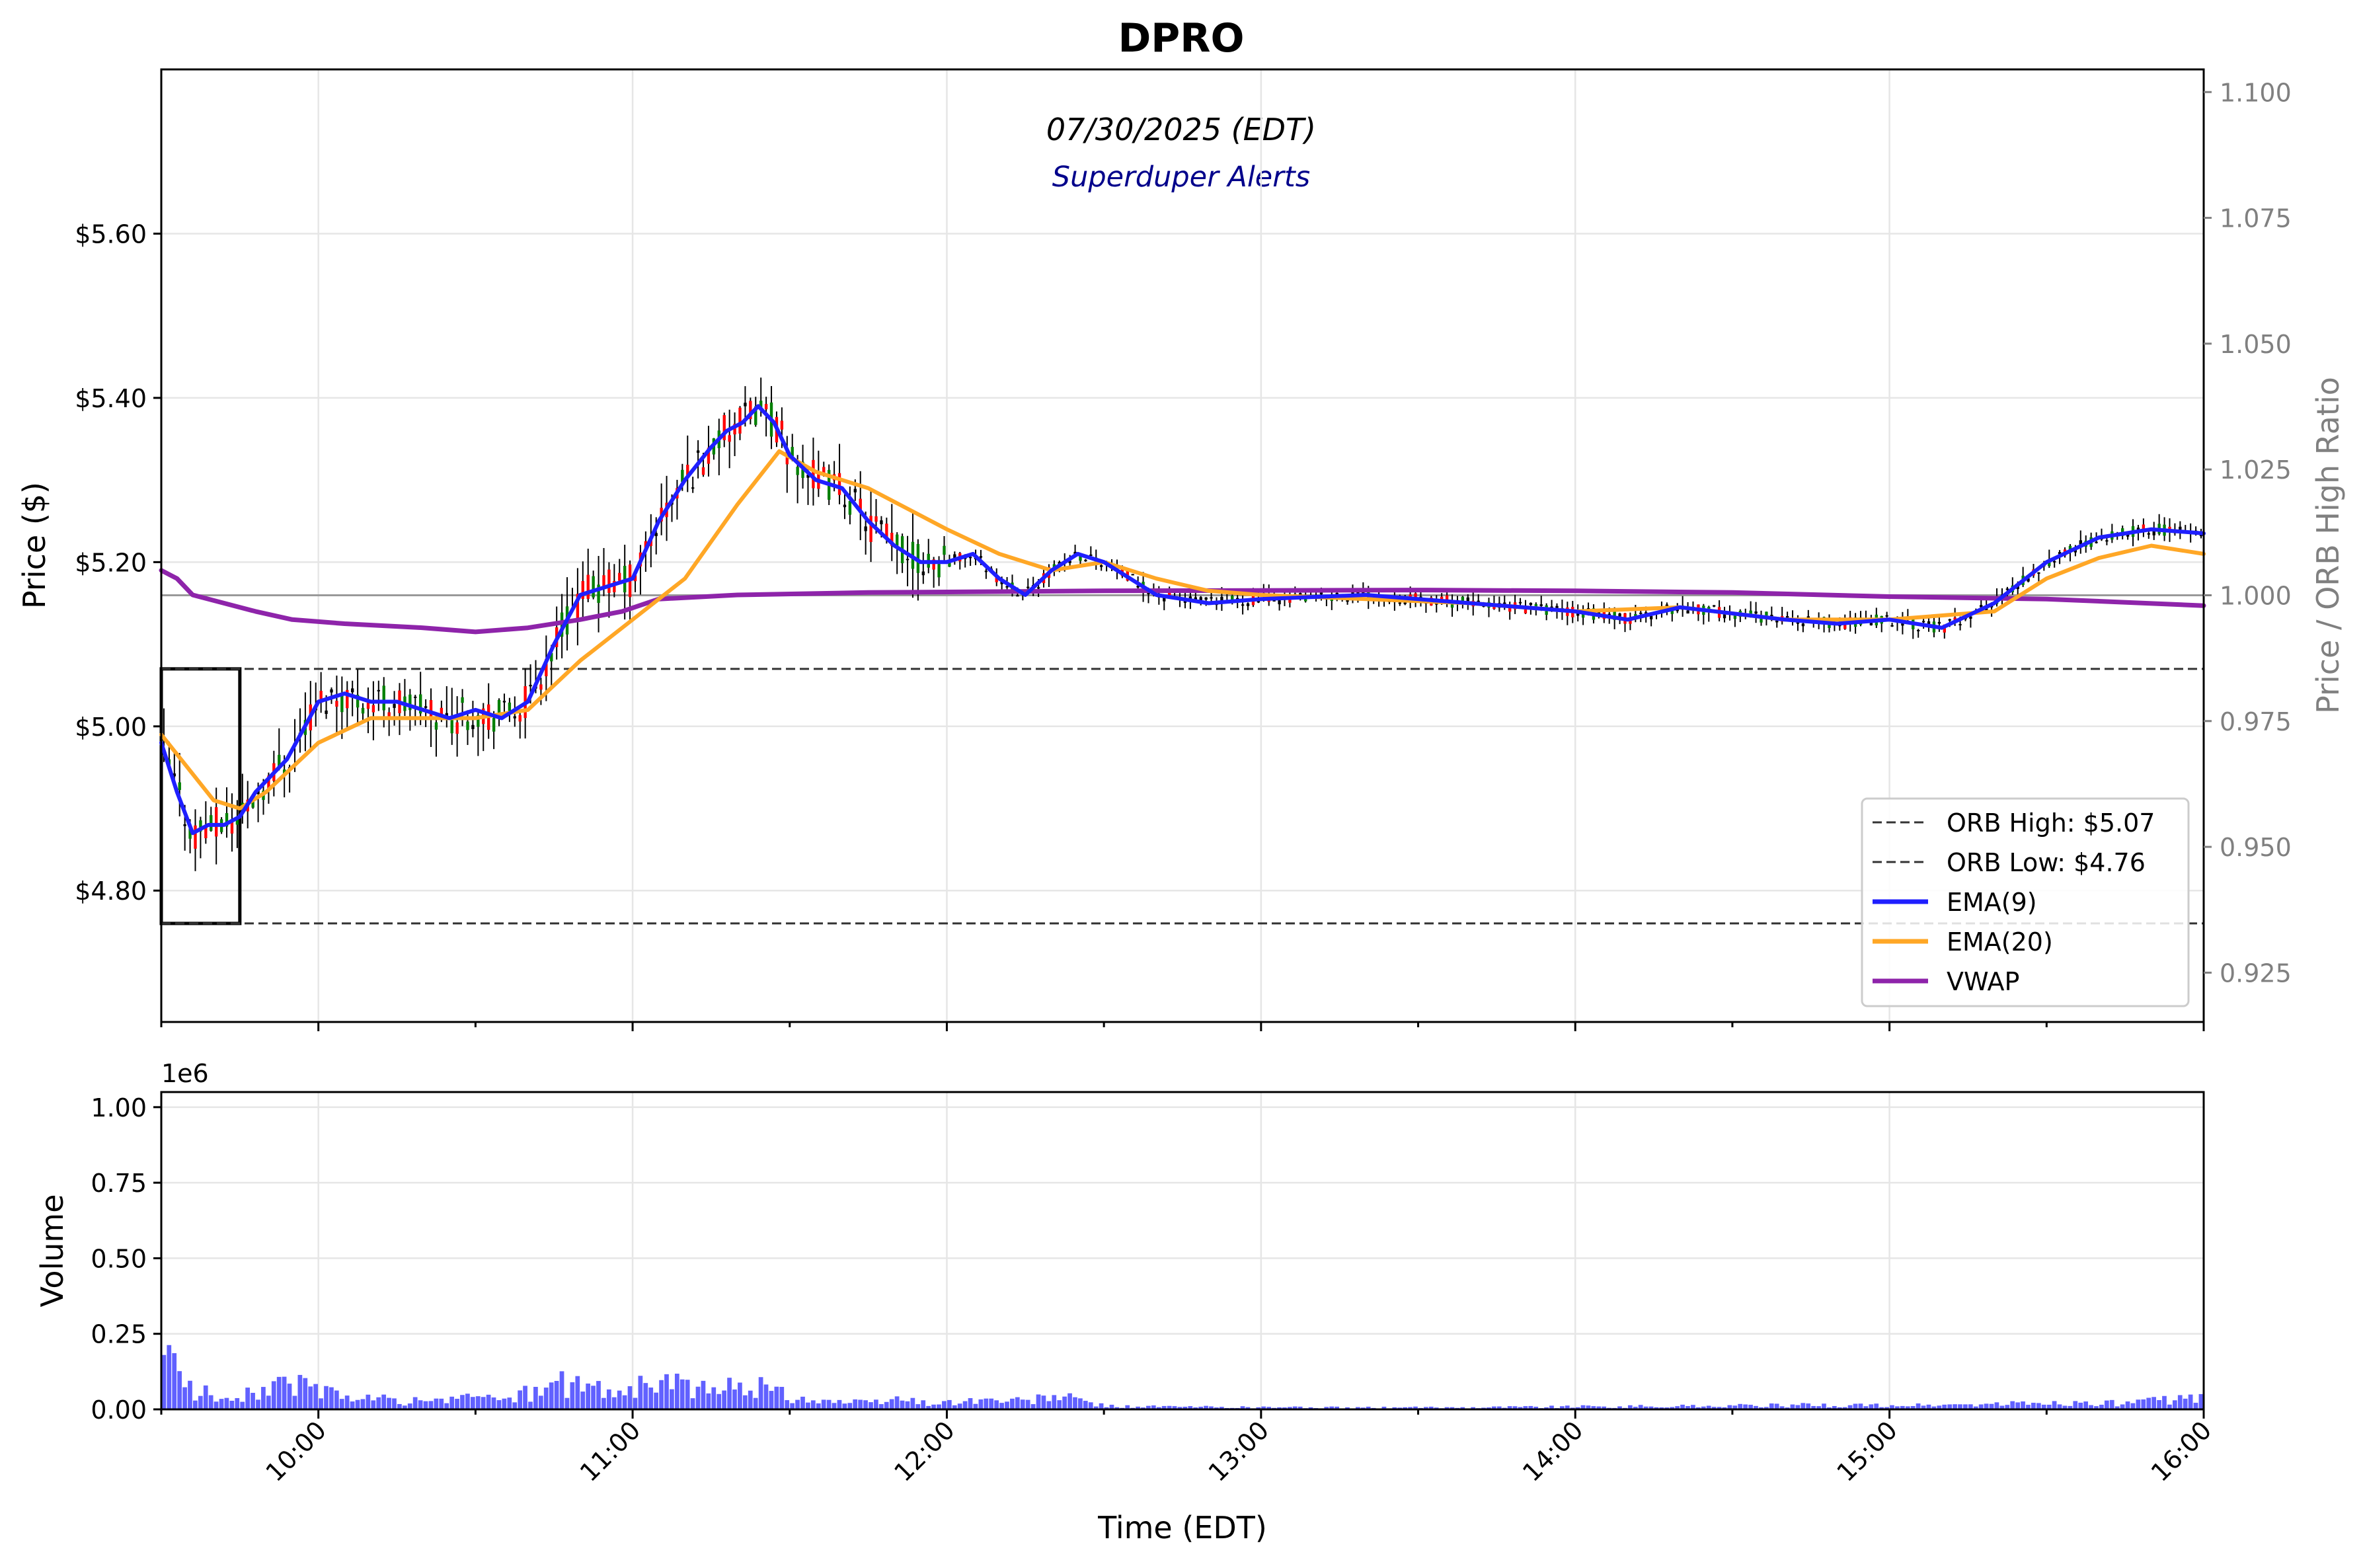  What do you see at coordinates (1992, 902) in the screenshot?
I see `legend-label-2: EMA(9)` at bounding box center [1992, 902].